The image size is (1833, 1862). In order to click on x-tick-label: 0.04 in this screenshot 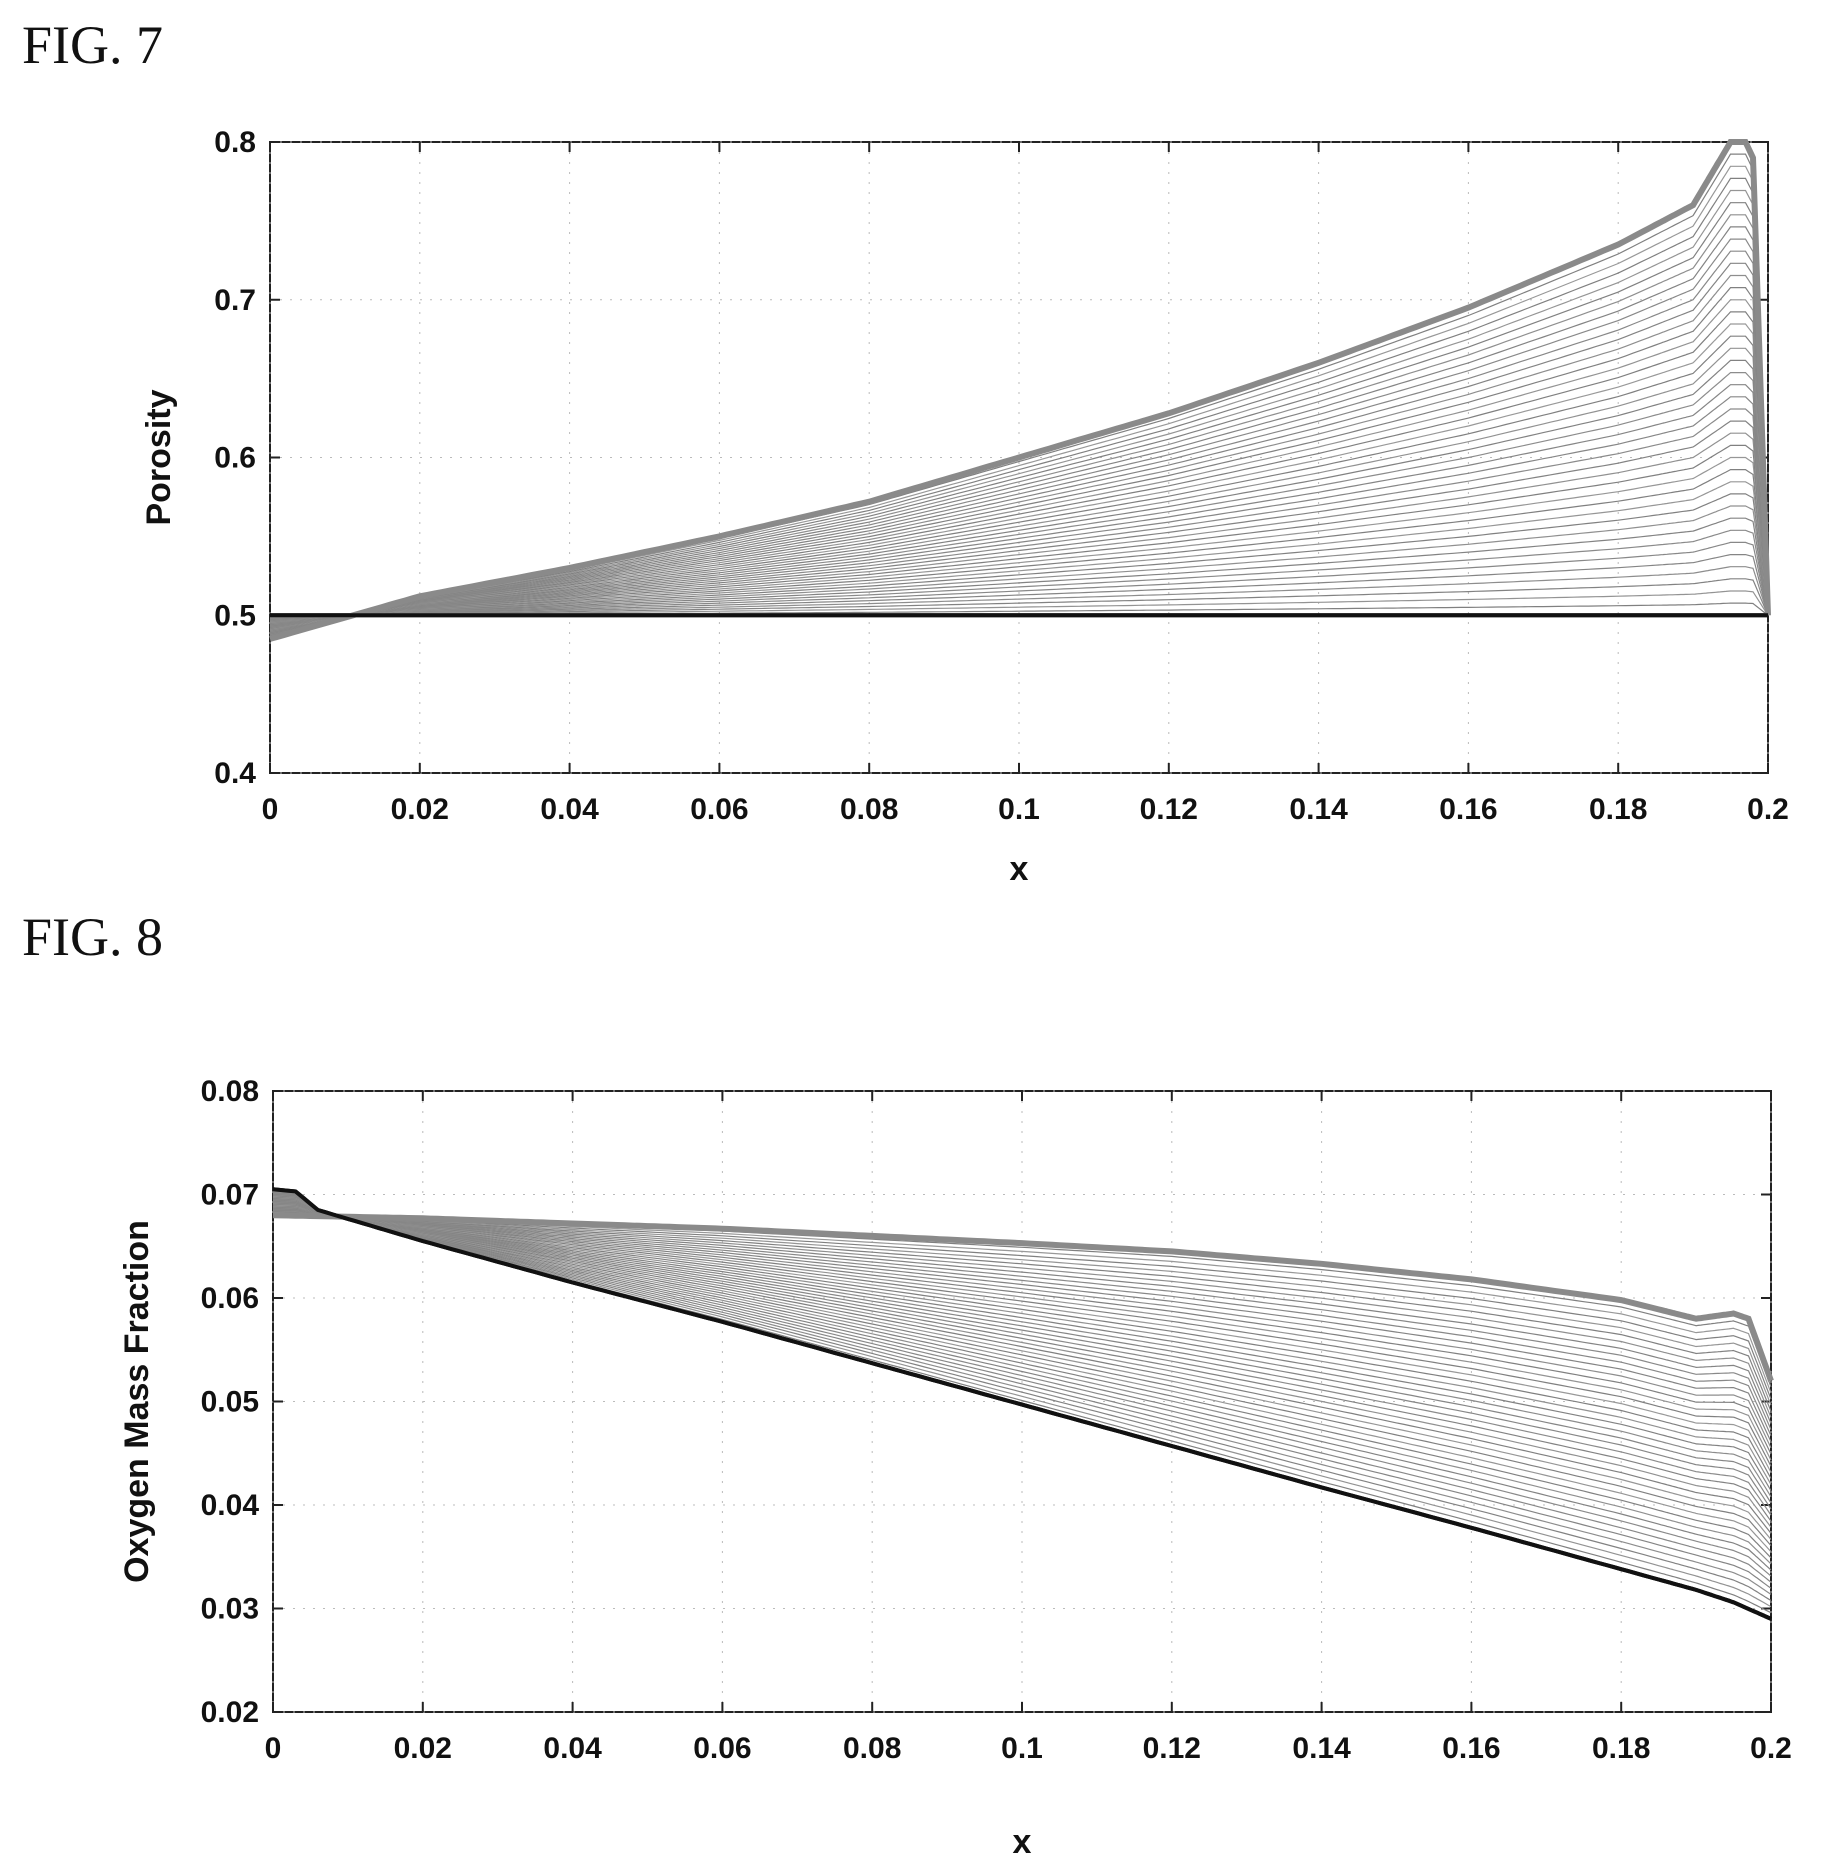, I will do `click(569, 809)`.